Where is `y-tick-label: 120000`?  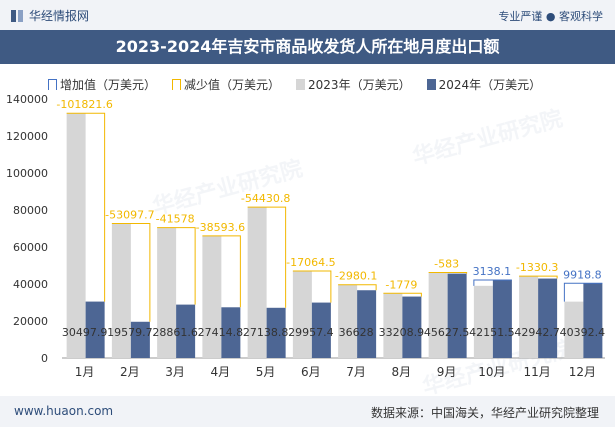 y-tick-label: 120000 is located at coordinates (27, 136).